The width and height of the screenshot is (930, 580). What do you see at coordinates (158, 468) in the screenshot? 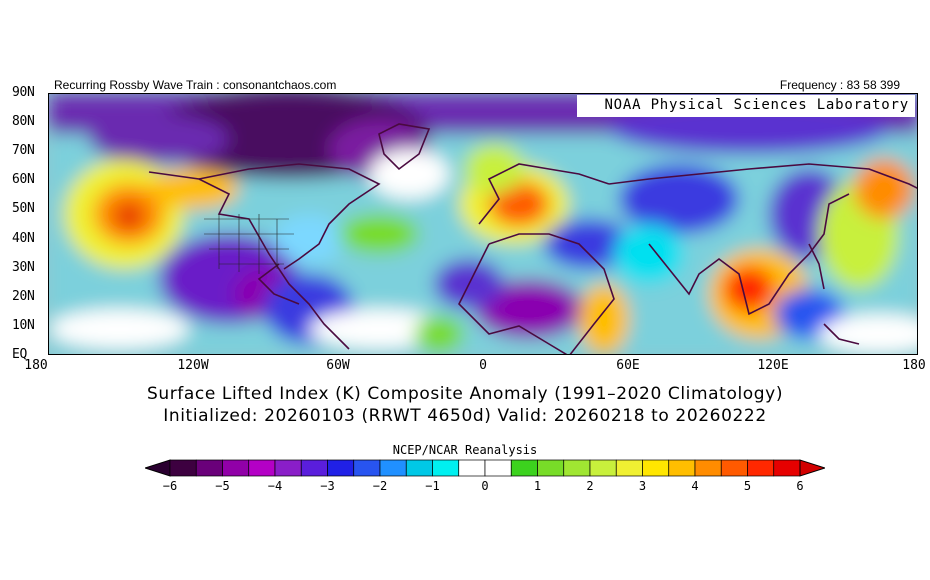
I see `colorbar-left-arrow` at bounding box center [158, 468].